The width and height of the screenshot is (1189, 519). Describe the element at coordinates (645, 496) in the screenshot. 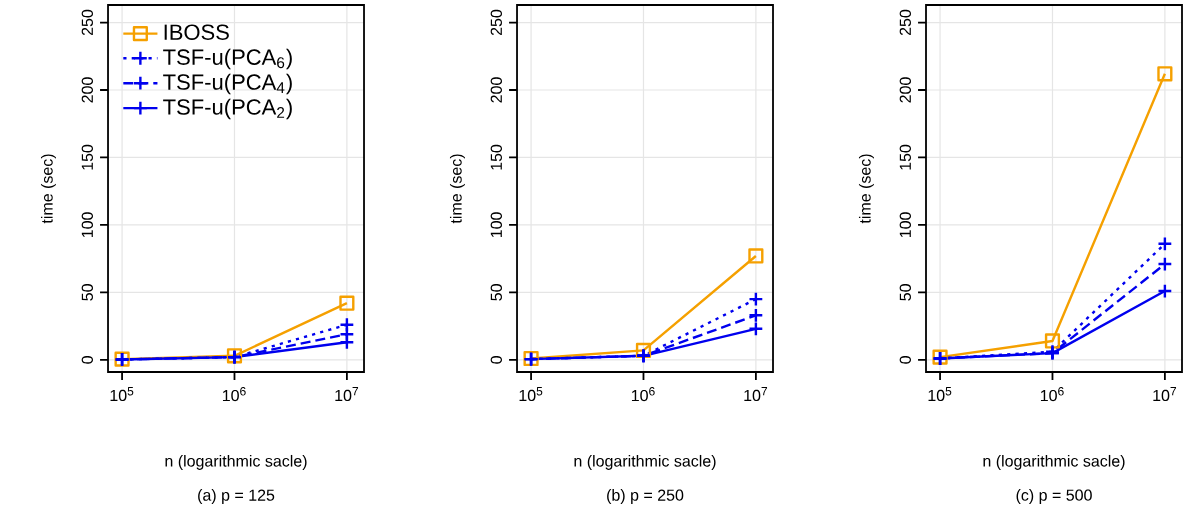

I see `text: (b) p = 250` at that location.